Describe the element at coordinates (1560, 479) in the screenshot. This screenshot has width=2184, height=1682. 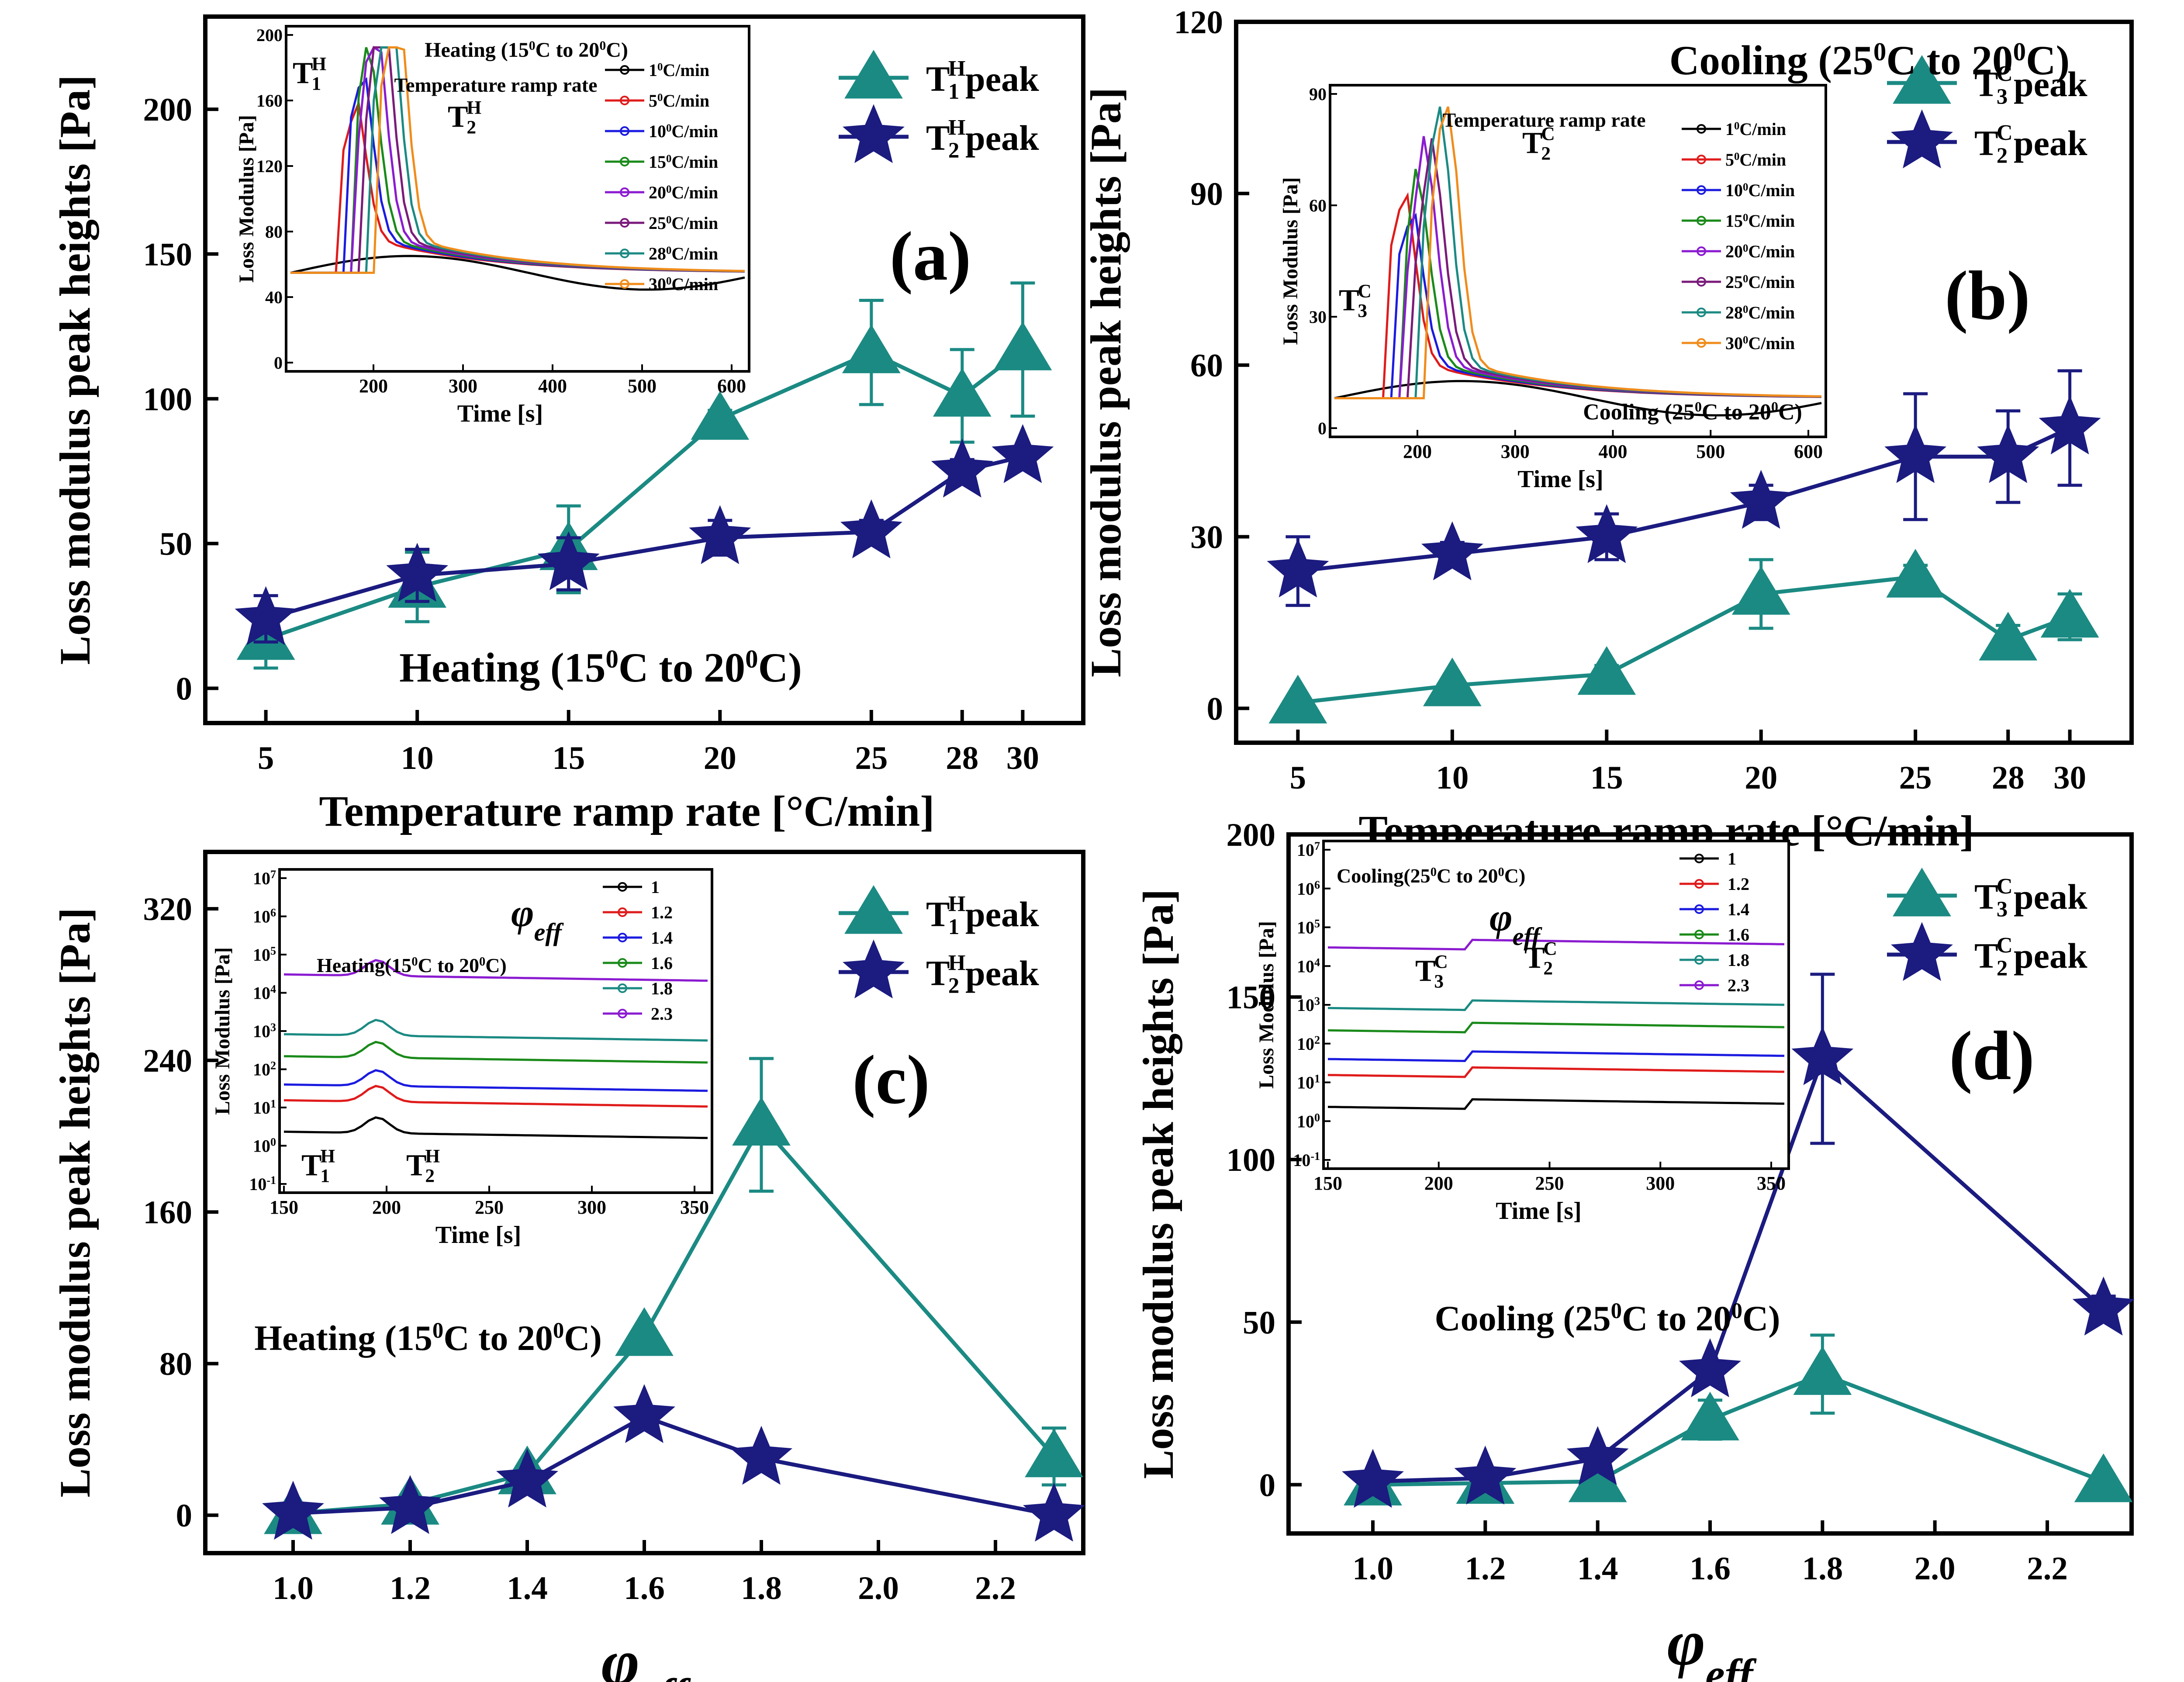
I see `inset-x-label: Time [s]` at that location.